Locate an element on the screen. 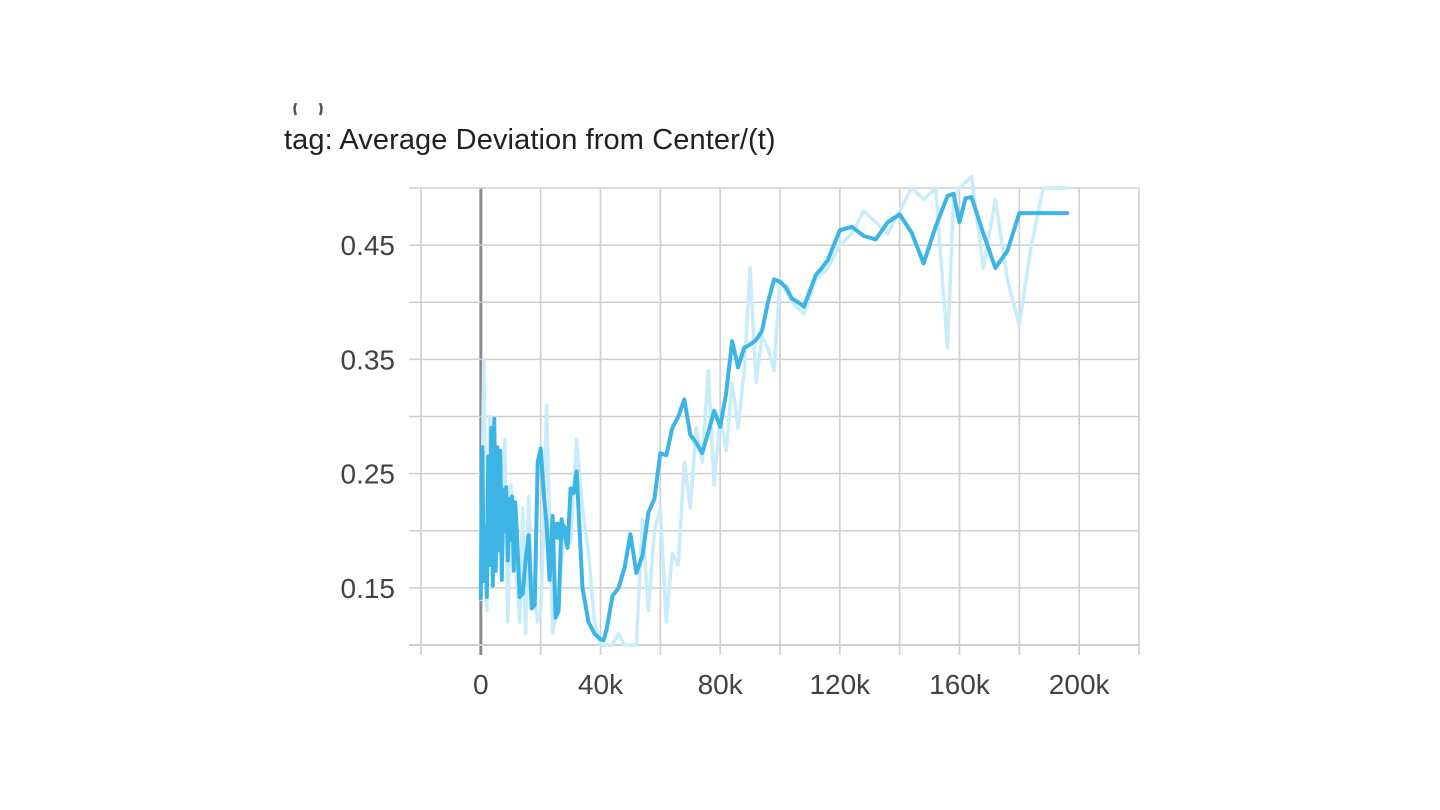 The image size is (1440, 810). marker-layer is located at coordinates (558, 530).